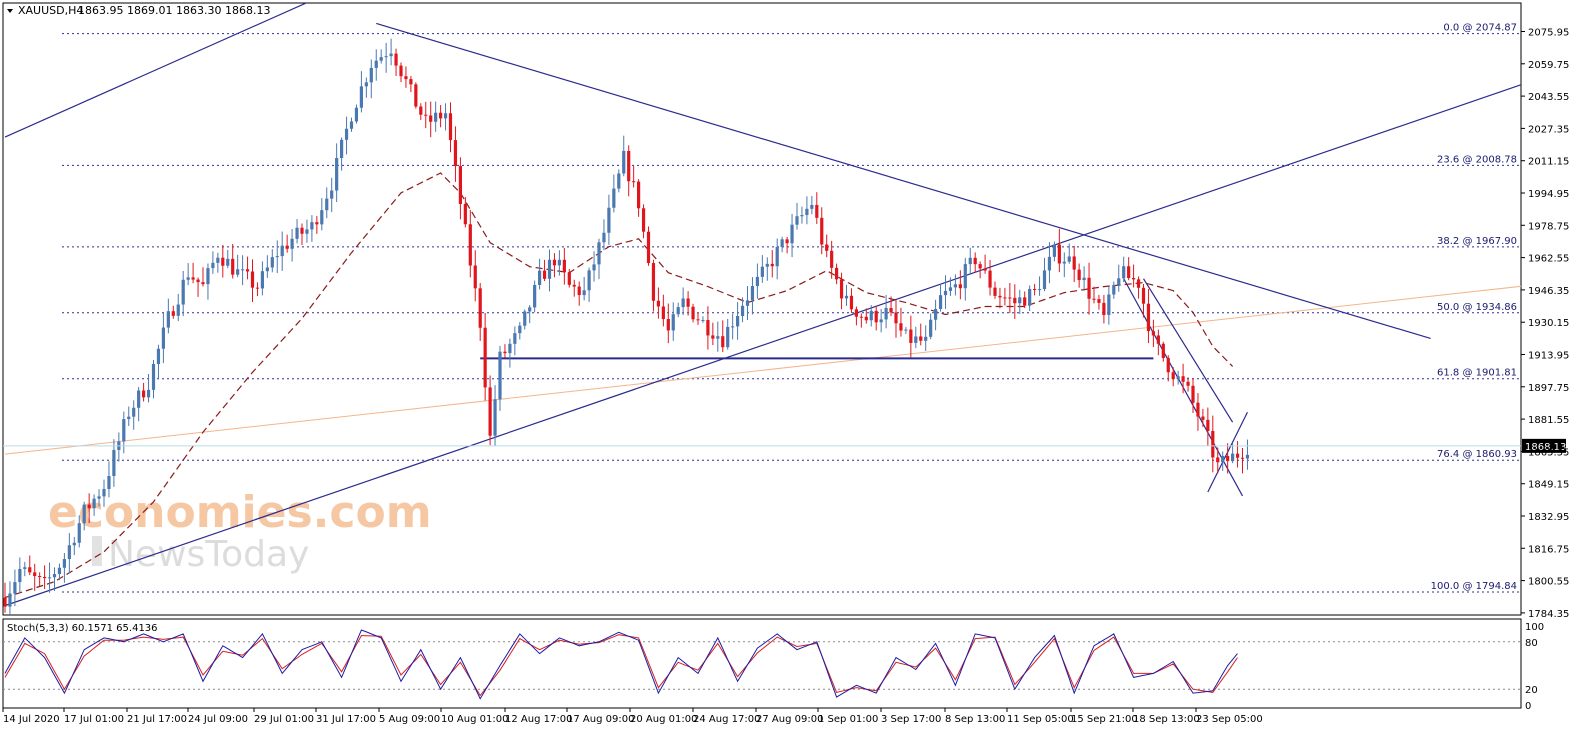  What do you see at coordinates (82, 628) in the screenshot?
I see `stoch-label: Stoch(5,3,3) 60.1571 65.4136` at bounding box center [82, 628].